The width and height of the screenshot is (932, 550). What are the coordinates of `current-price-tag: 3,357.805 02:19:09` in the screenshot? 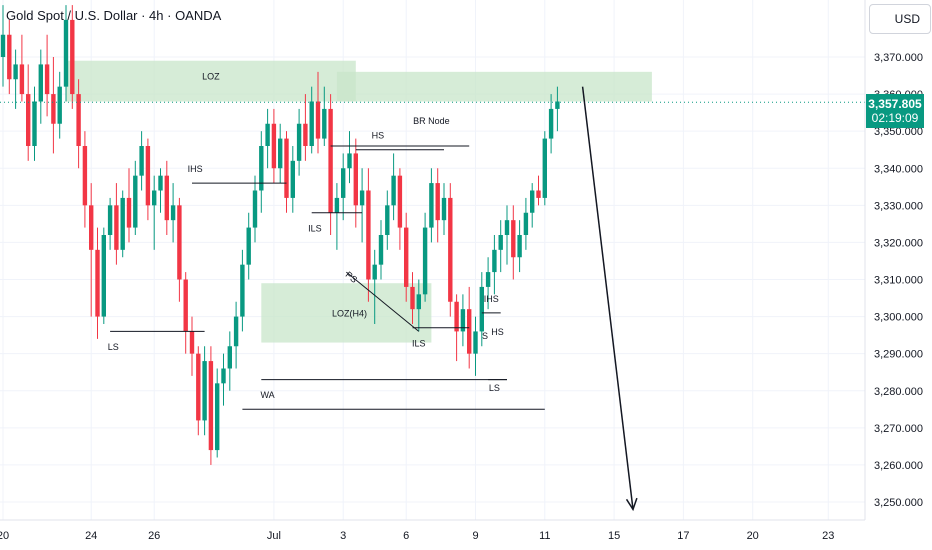 It's located at (895, 111).